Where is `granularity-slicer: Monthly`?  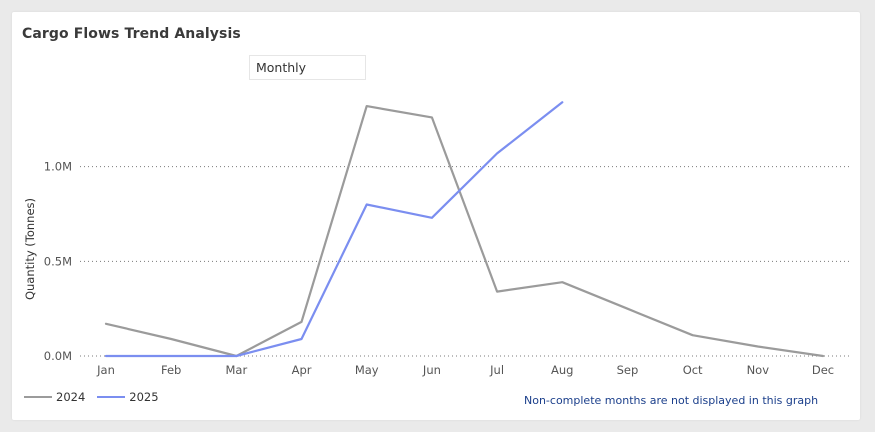
granularity-slicer: Monthly is located at coordinates (307, 67).